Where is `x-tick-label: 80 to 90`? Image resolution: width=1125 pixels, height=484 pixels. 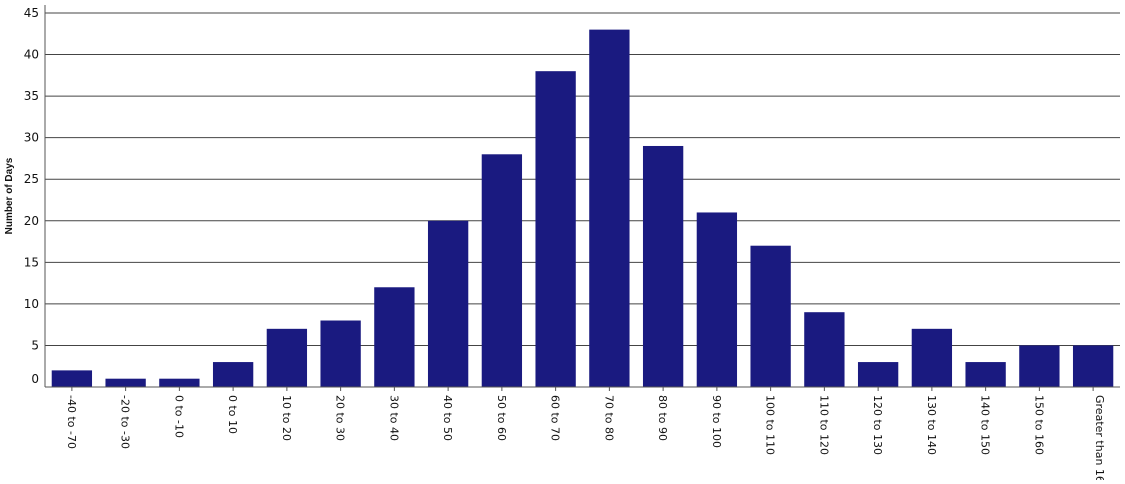 x-tick-label: 80 to 90 is located at coordinates (662, 418).